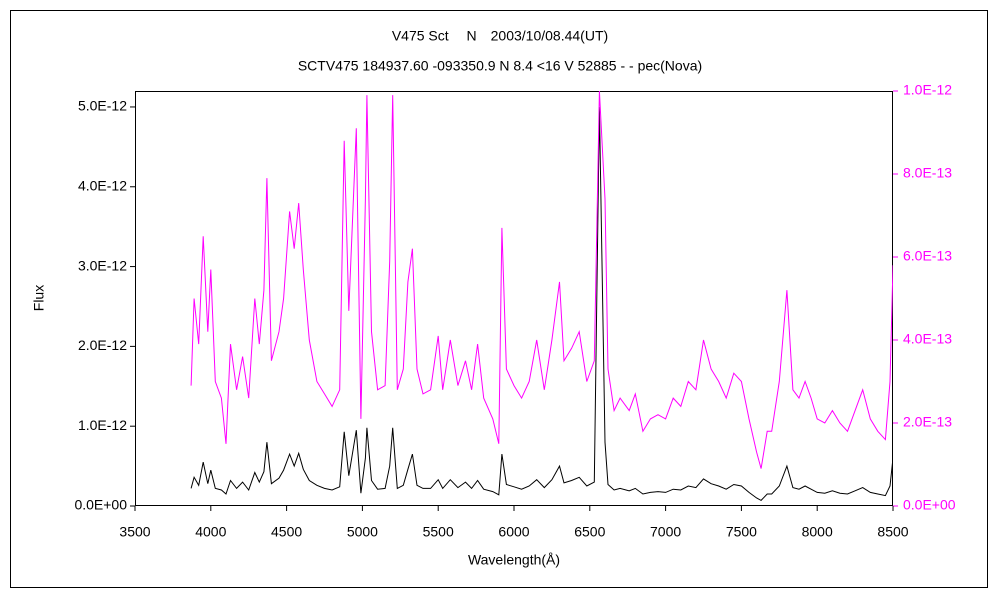 This screenshot has height=600, width=1000. What do you see at coordinates (134, 532) in the screenshot?
I see `x-tick-label: 3500` at bounding box center [134, 532].